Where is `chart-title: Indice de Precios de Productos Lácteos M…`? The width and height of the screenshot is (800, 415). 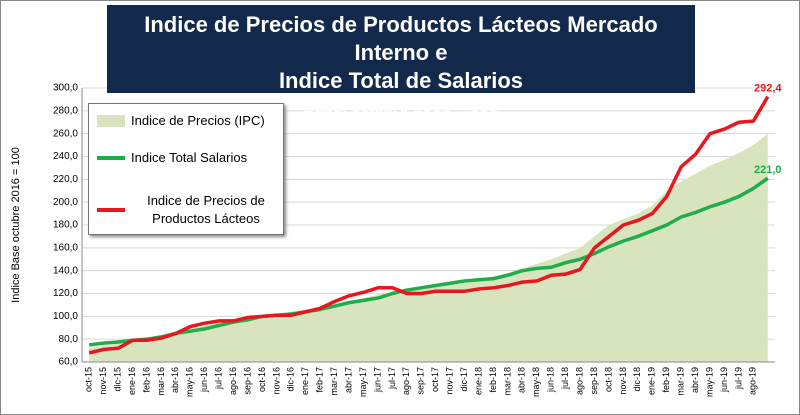 chart-title: Indice de Precios de Productos Lácteos M… is located at coordinates (401, 38).